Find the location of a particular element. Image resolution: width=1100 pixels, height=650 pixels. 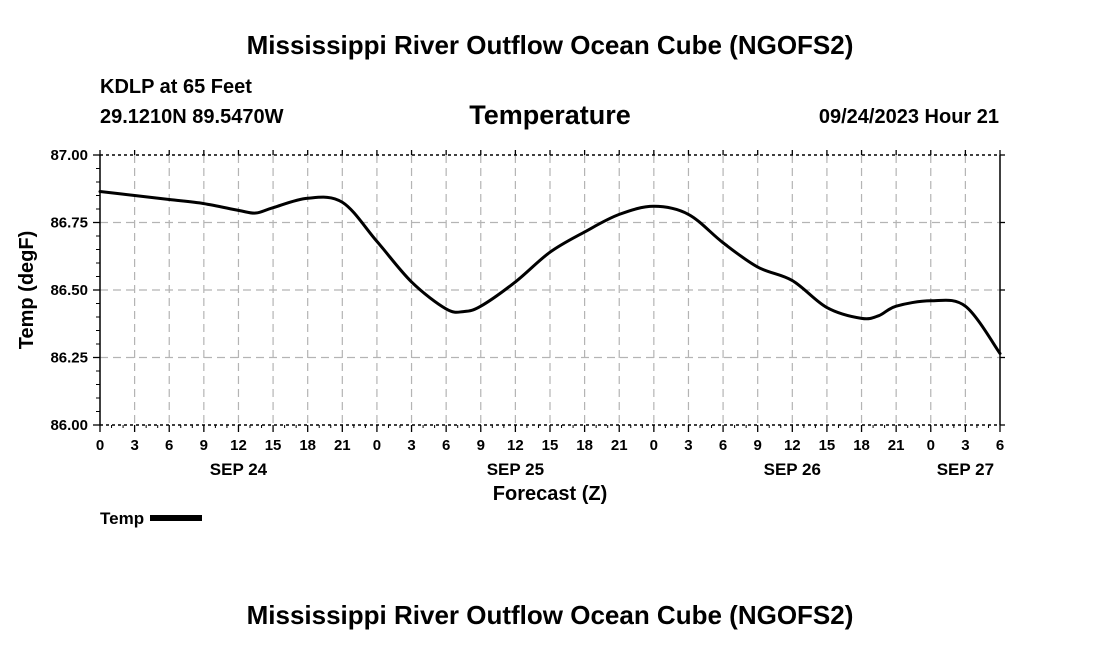

legend-line-swatch is located at coordinates (176, 518).